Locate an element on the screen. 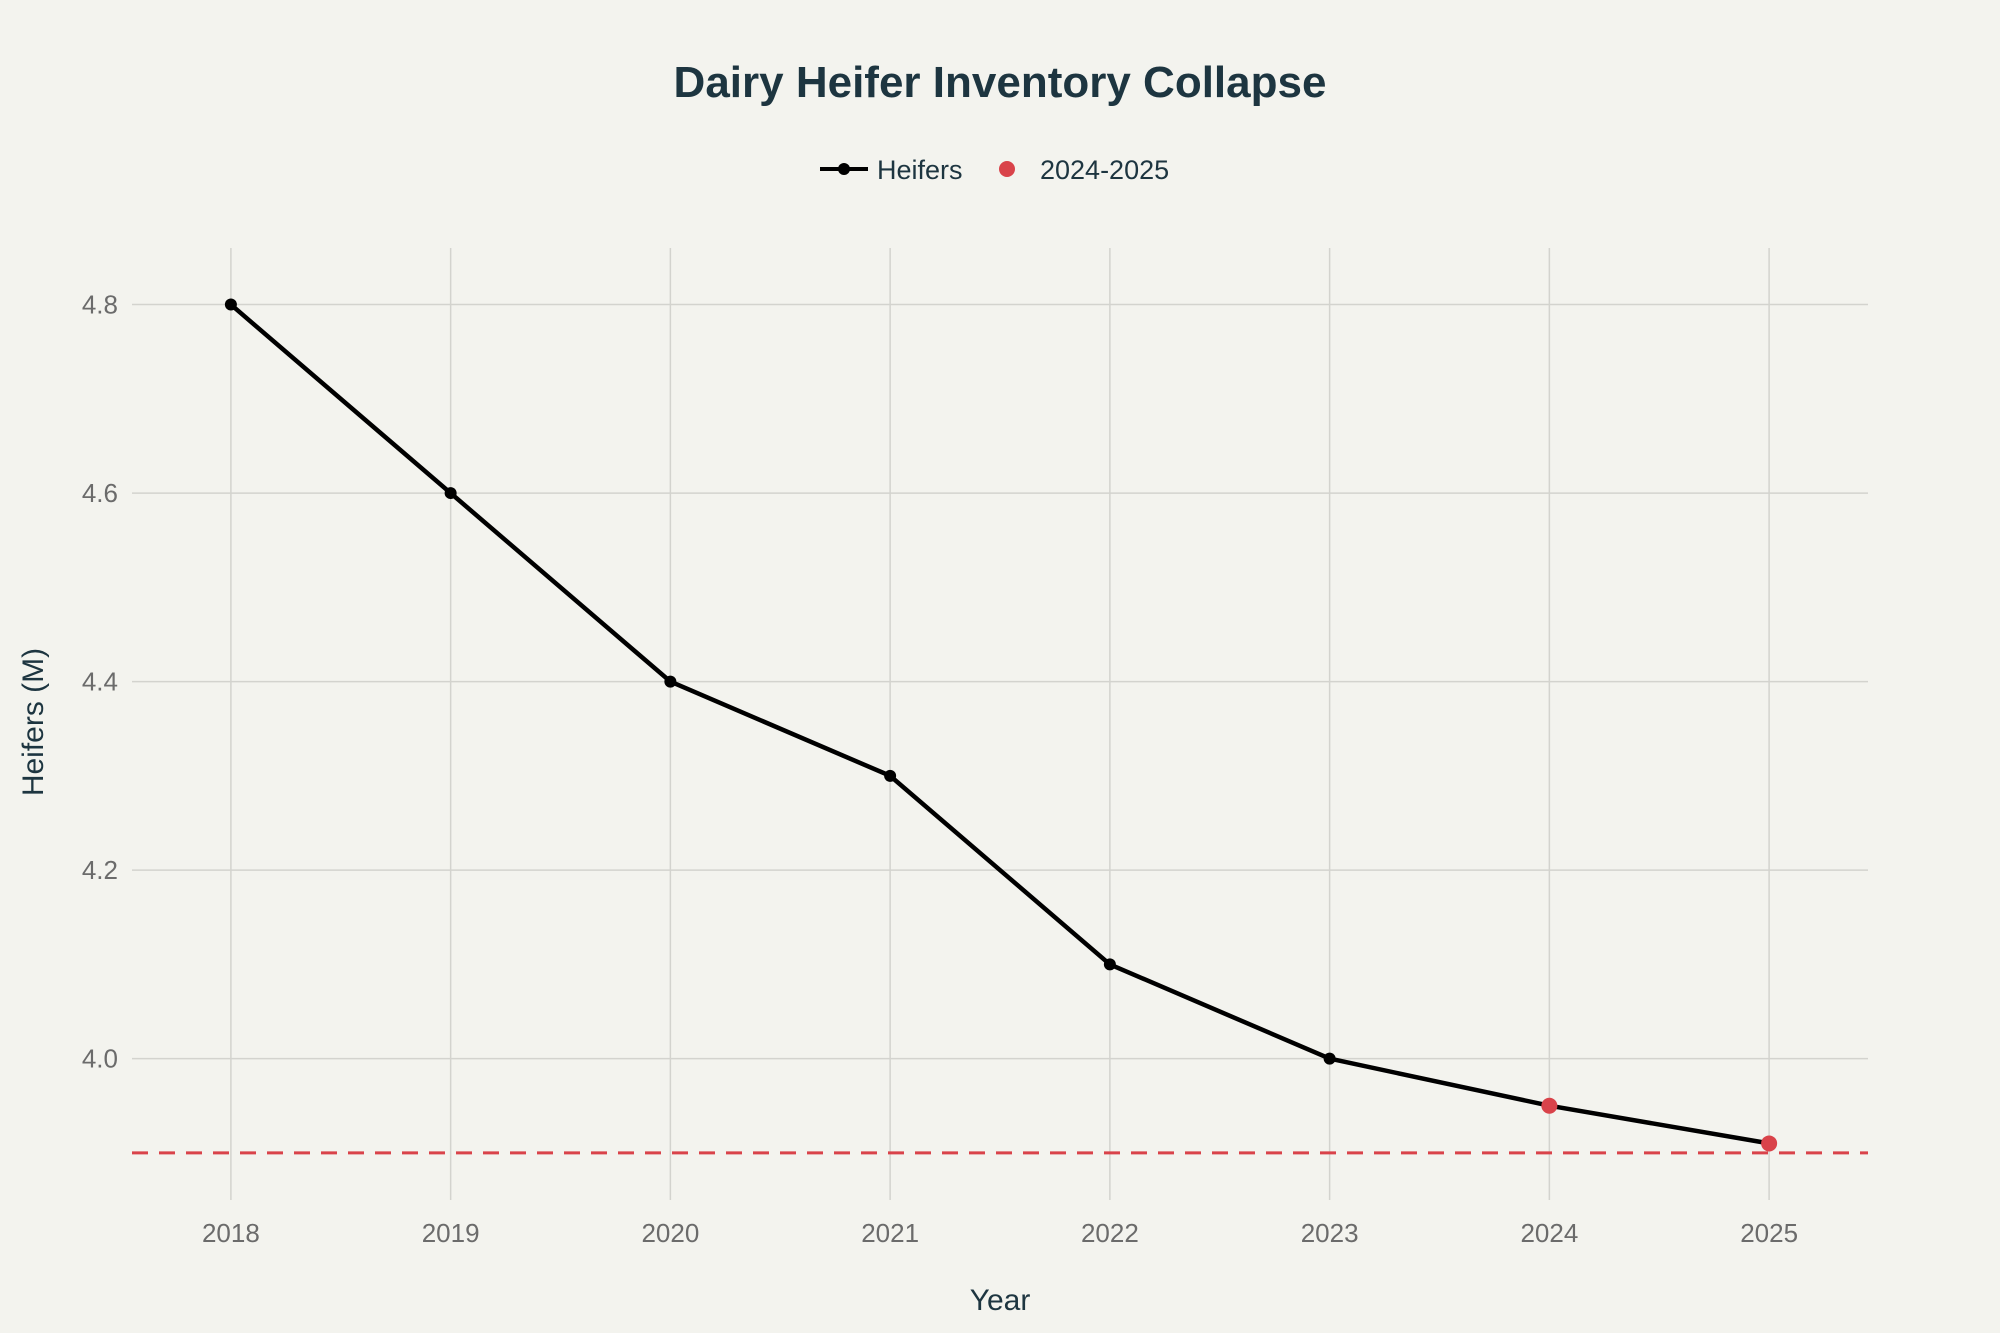  x-tick-label-2021: 2021 is located at coordinates (890, 1233).